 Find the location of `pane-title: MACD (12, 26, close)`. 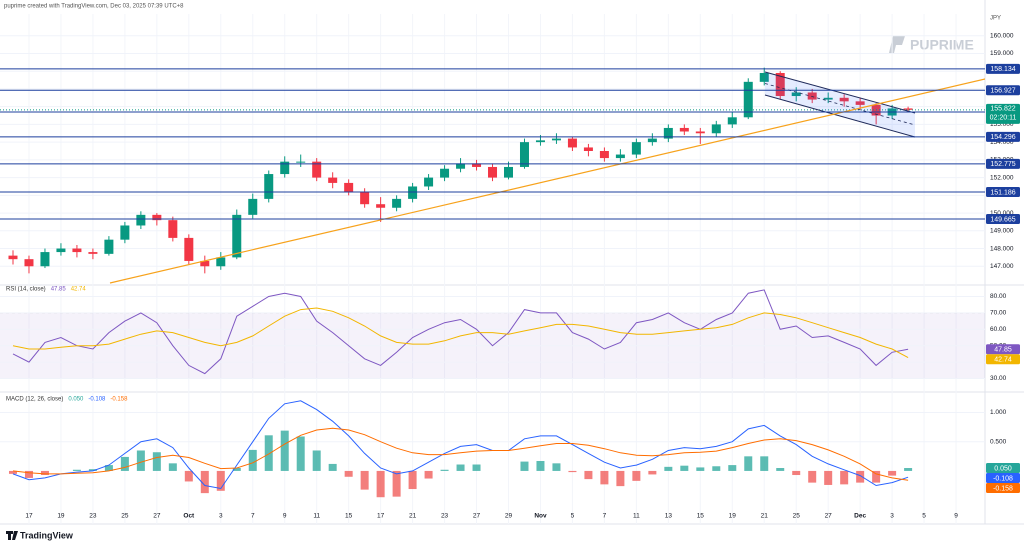

pane-title: MACD (12, 26, close) is located at coordinates (34, 400).